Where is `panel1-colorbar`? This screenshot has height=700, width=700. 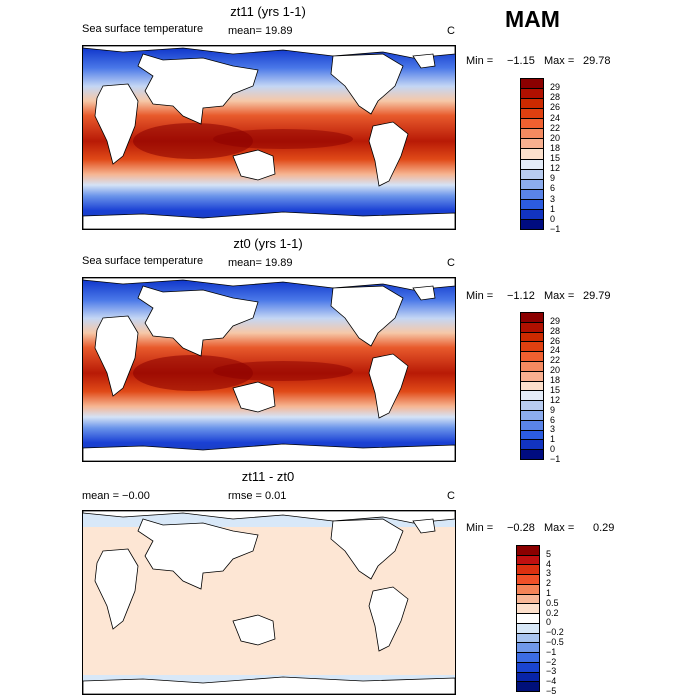 panel1-colorbar is located at coordinates (532, 154).